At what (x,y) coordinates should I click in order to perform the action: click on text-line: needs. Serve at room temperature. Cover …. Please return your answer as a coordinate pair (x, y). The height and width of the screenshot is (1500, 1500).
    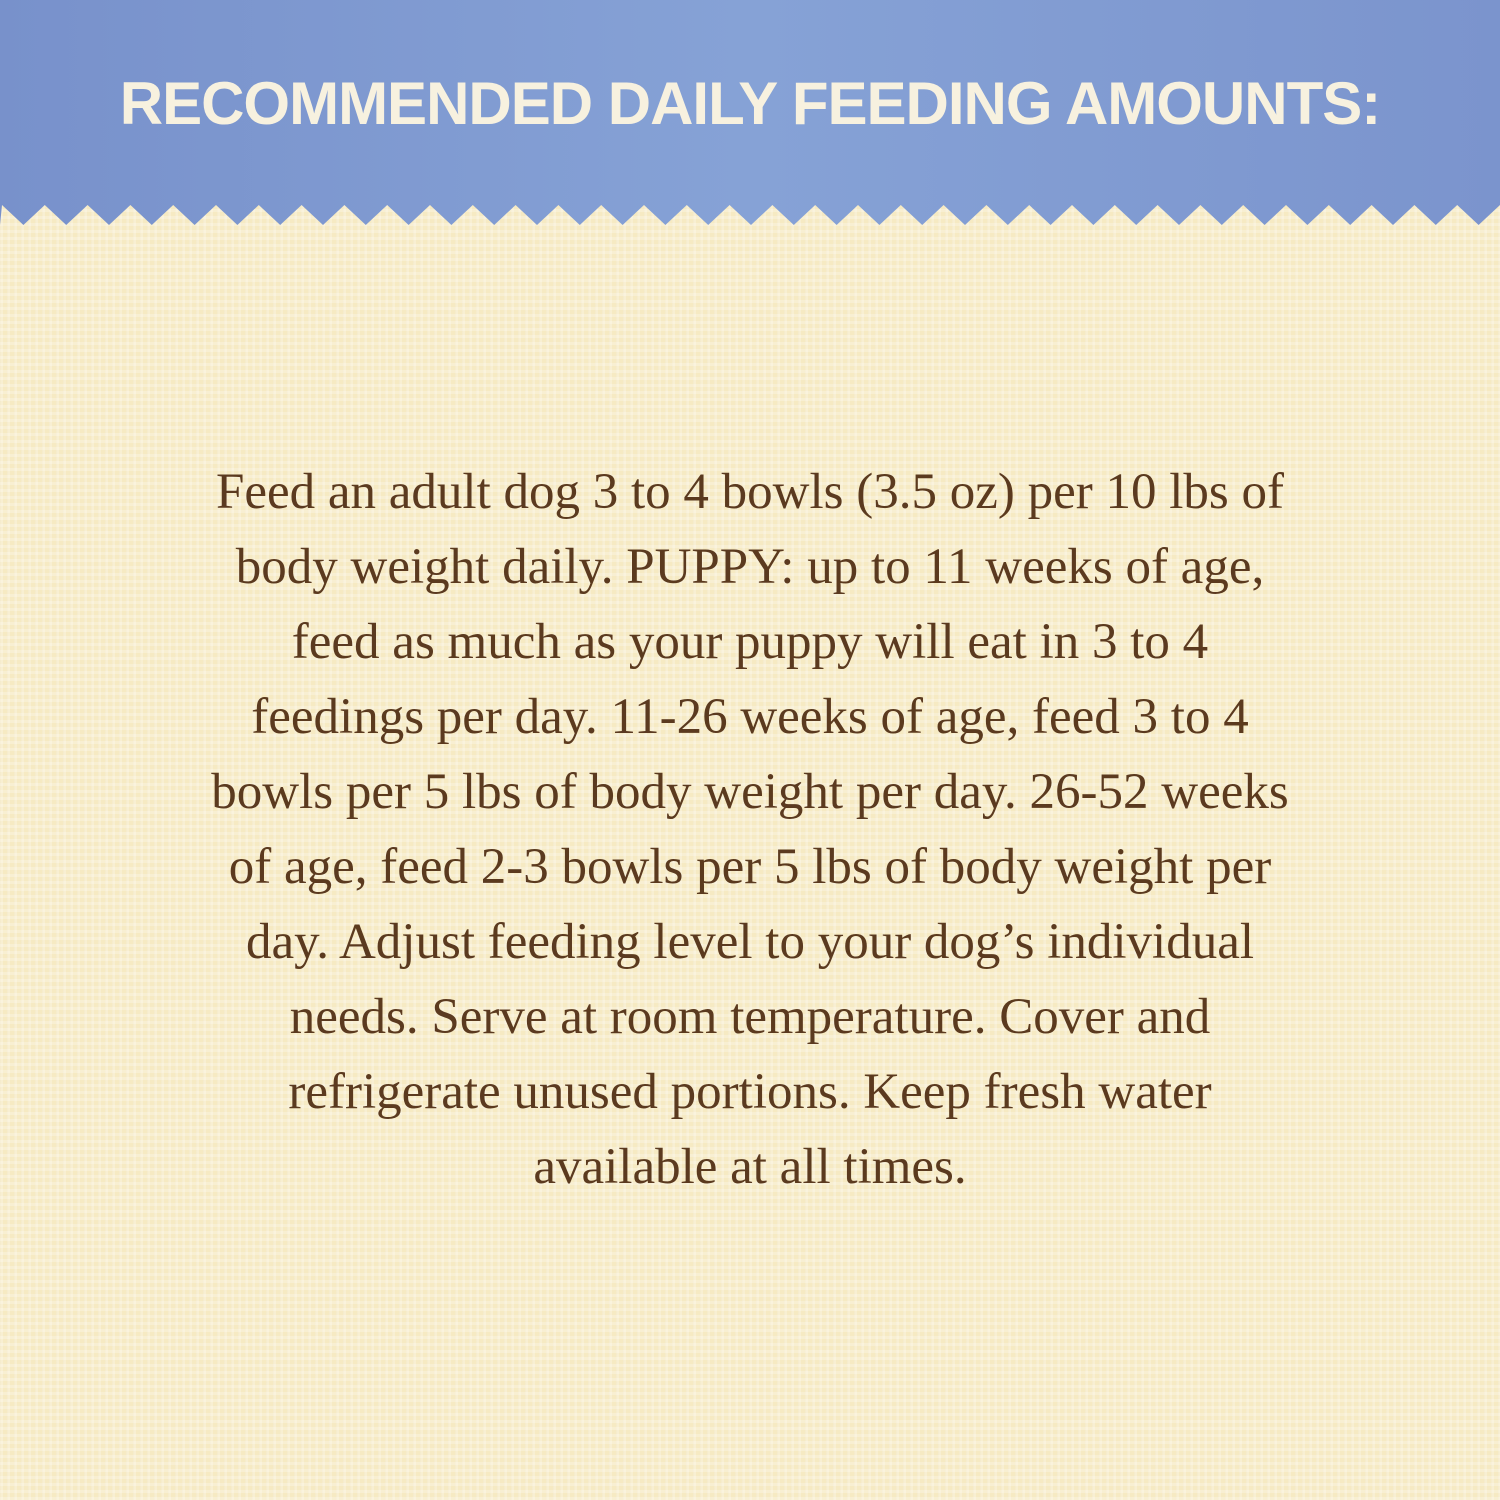
    Looking at the image, I should click on (750, 1017).